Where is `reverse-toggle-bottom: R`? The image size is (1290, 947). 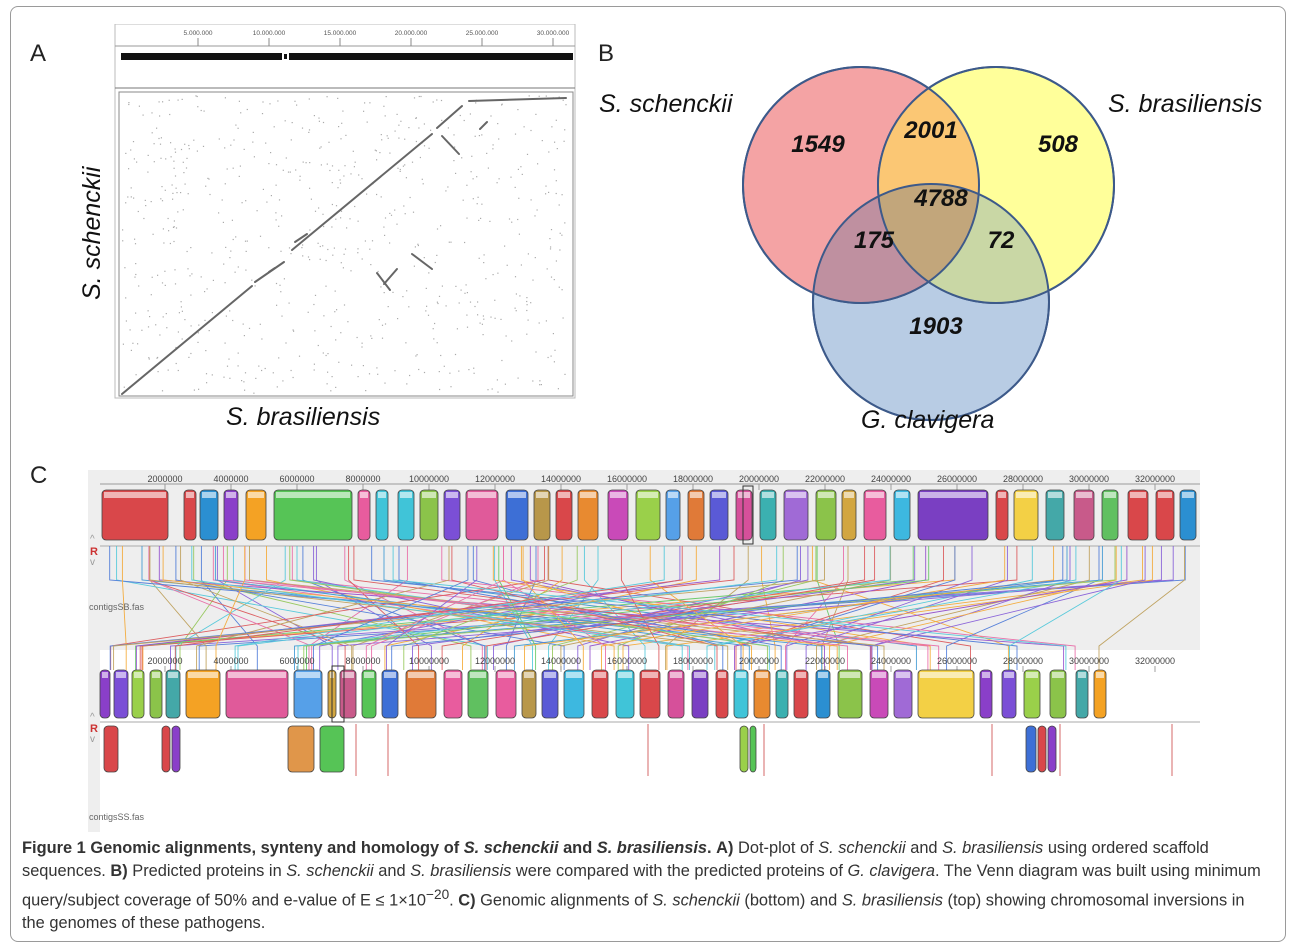
reverse-toggle-bottom: R is located at coordinates (94, 729).